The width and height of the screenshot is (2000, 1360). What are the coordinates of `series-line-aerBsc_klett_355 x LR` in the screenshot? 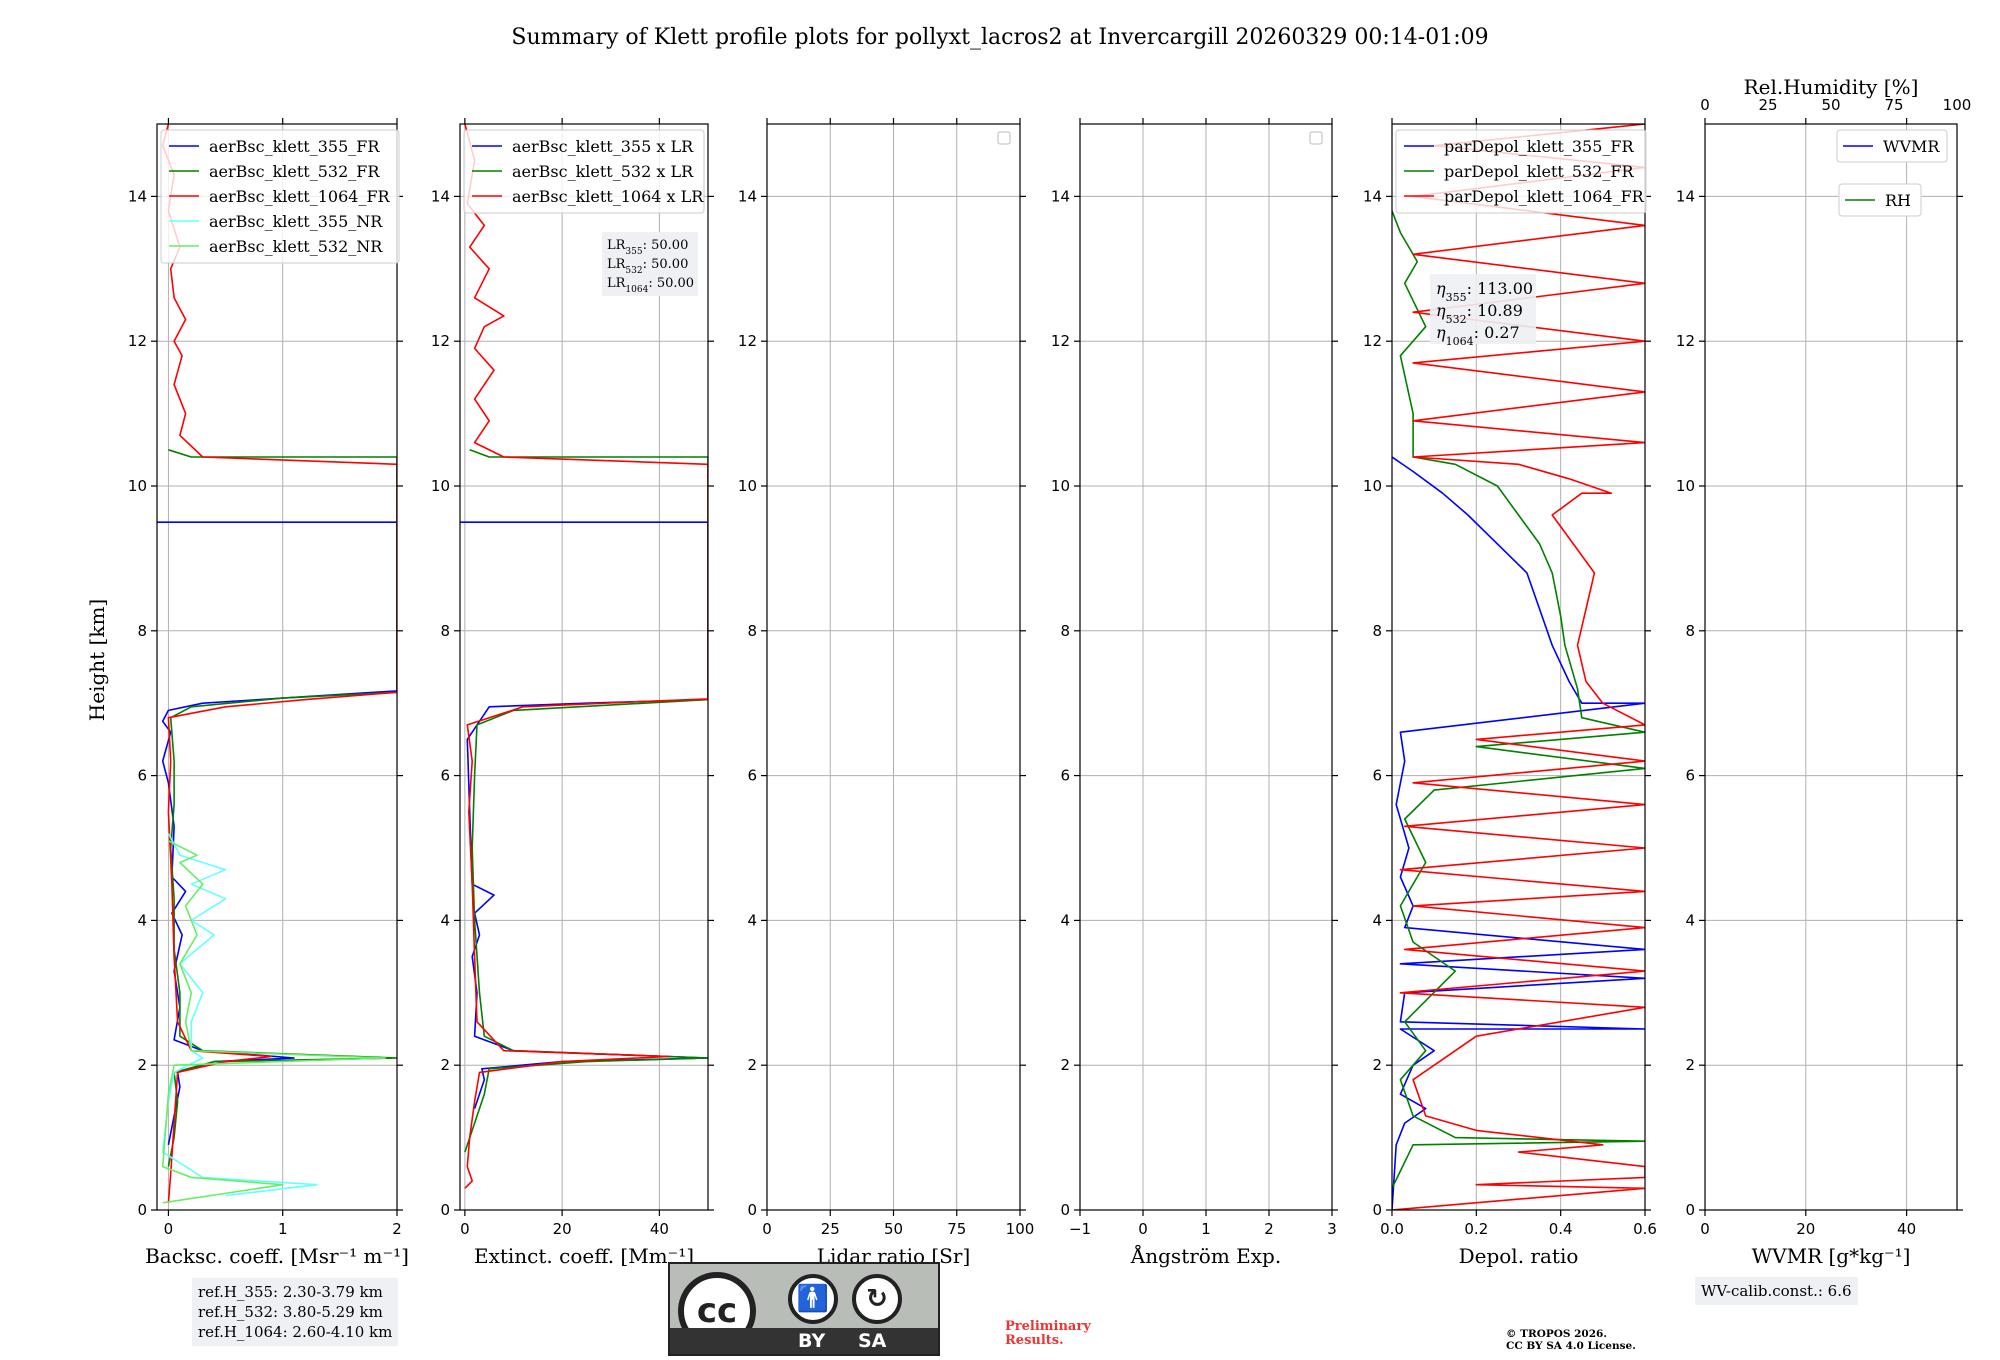 It's located at (584, 815).